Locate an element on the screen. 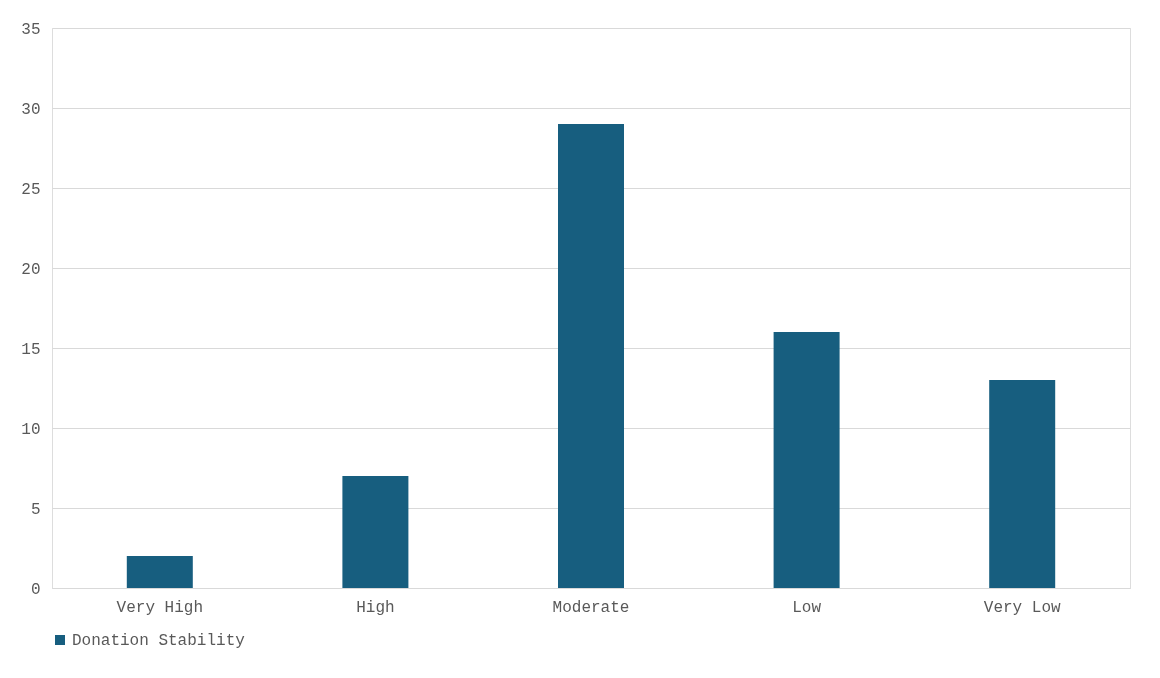 The width and height of the screenshot is (1160, 678). x-tick-label: Very Low is located at coordinates (1022, 607).